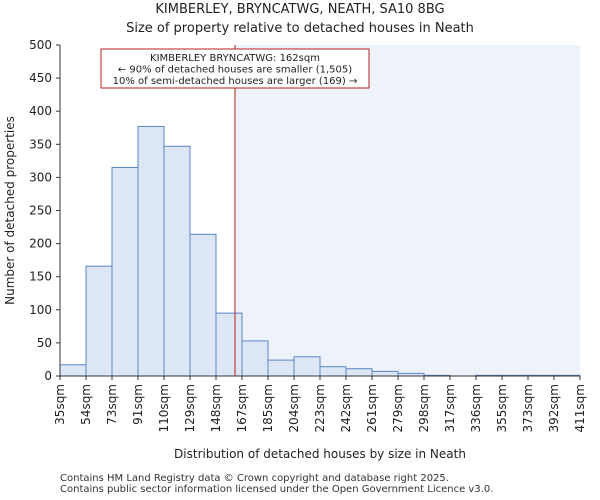 The image size is (600, 500). What do you see at coordinates (476, 408) in the screenshot?
I see `x-tick-label: 336sqm` at bounding box center [476, 408].